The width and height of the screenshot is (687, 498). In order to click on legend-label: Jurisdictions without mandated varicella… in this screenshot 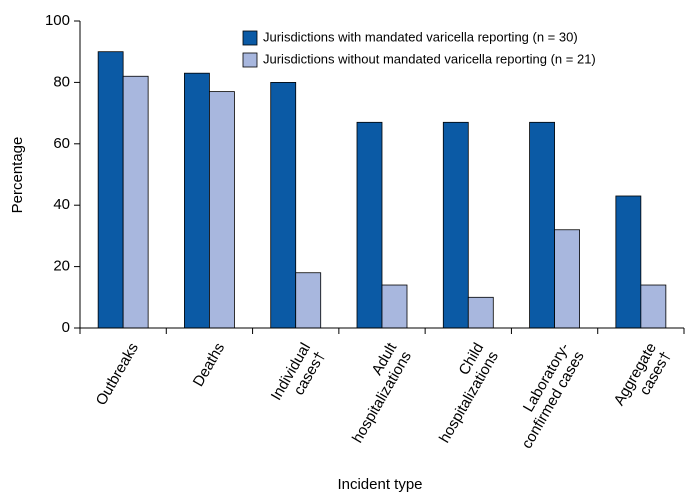, I will do `click(429, 58)`.